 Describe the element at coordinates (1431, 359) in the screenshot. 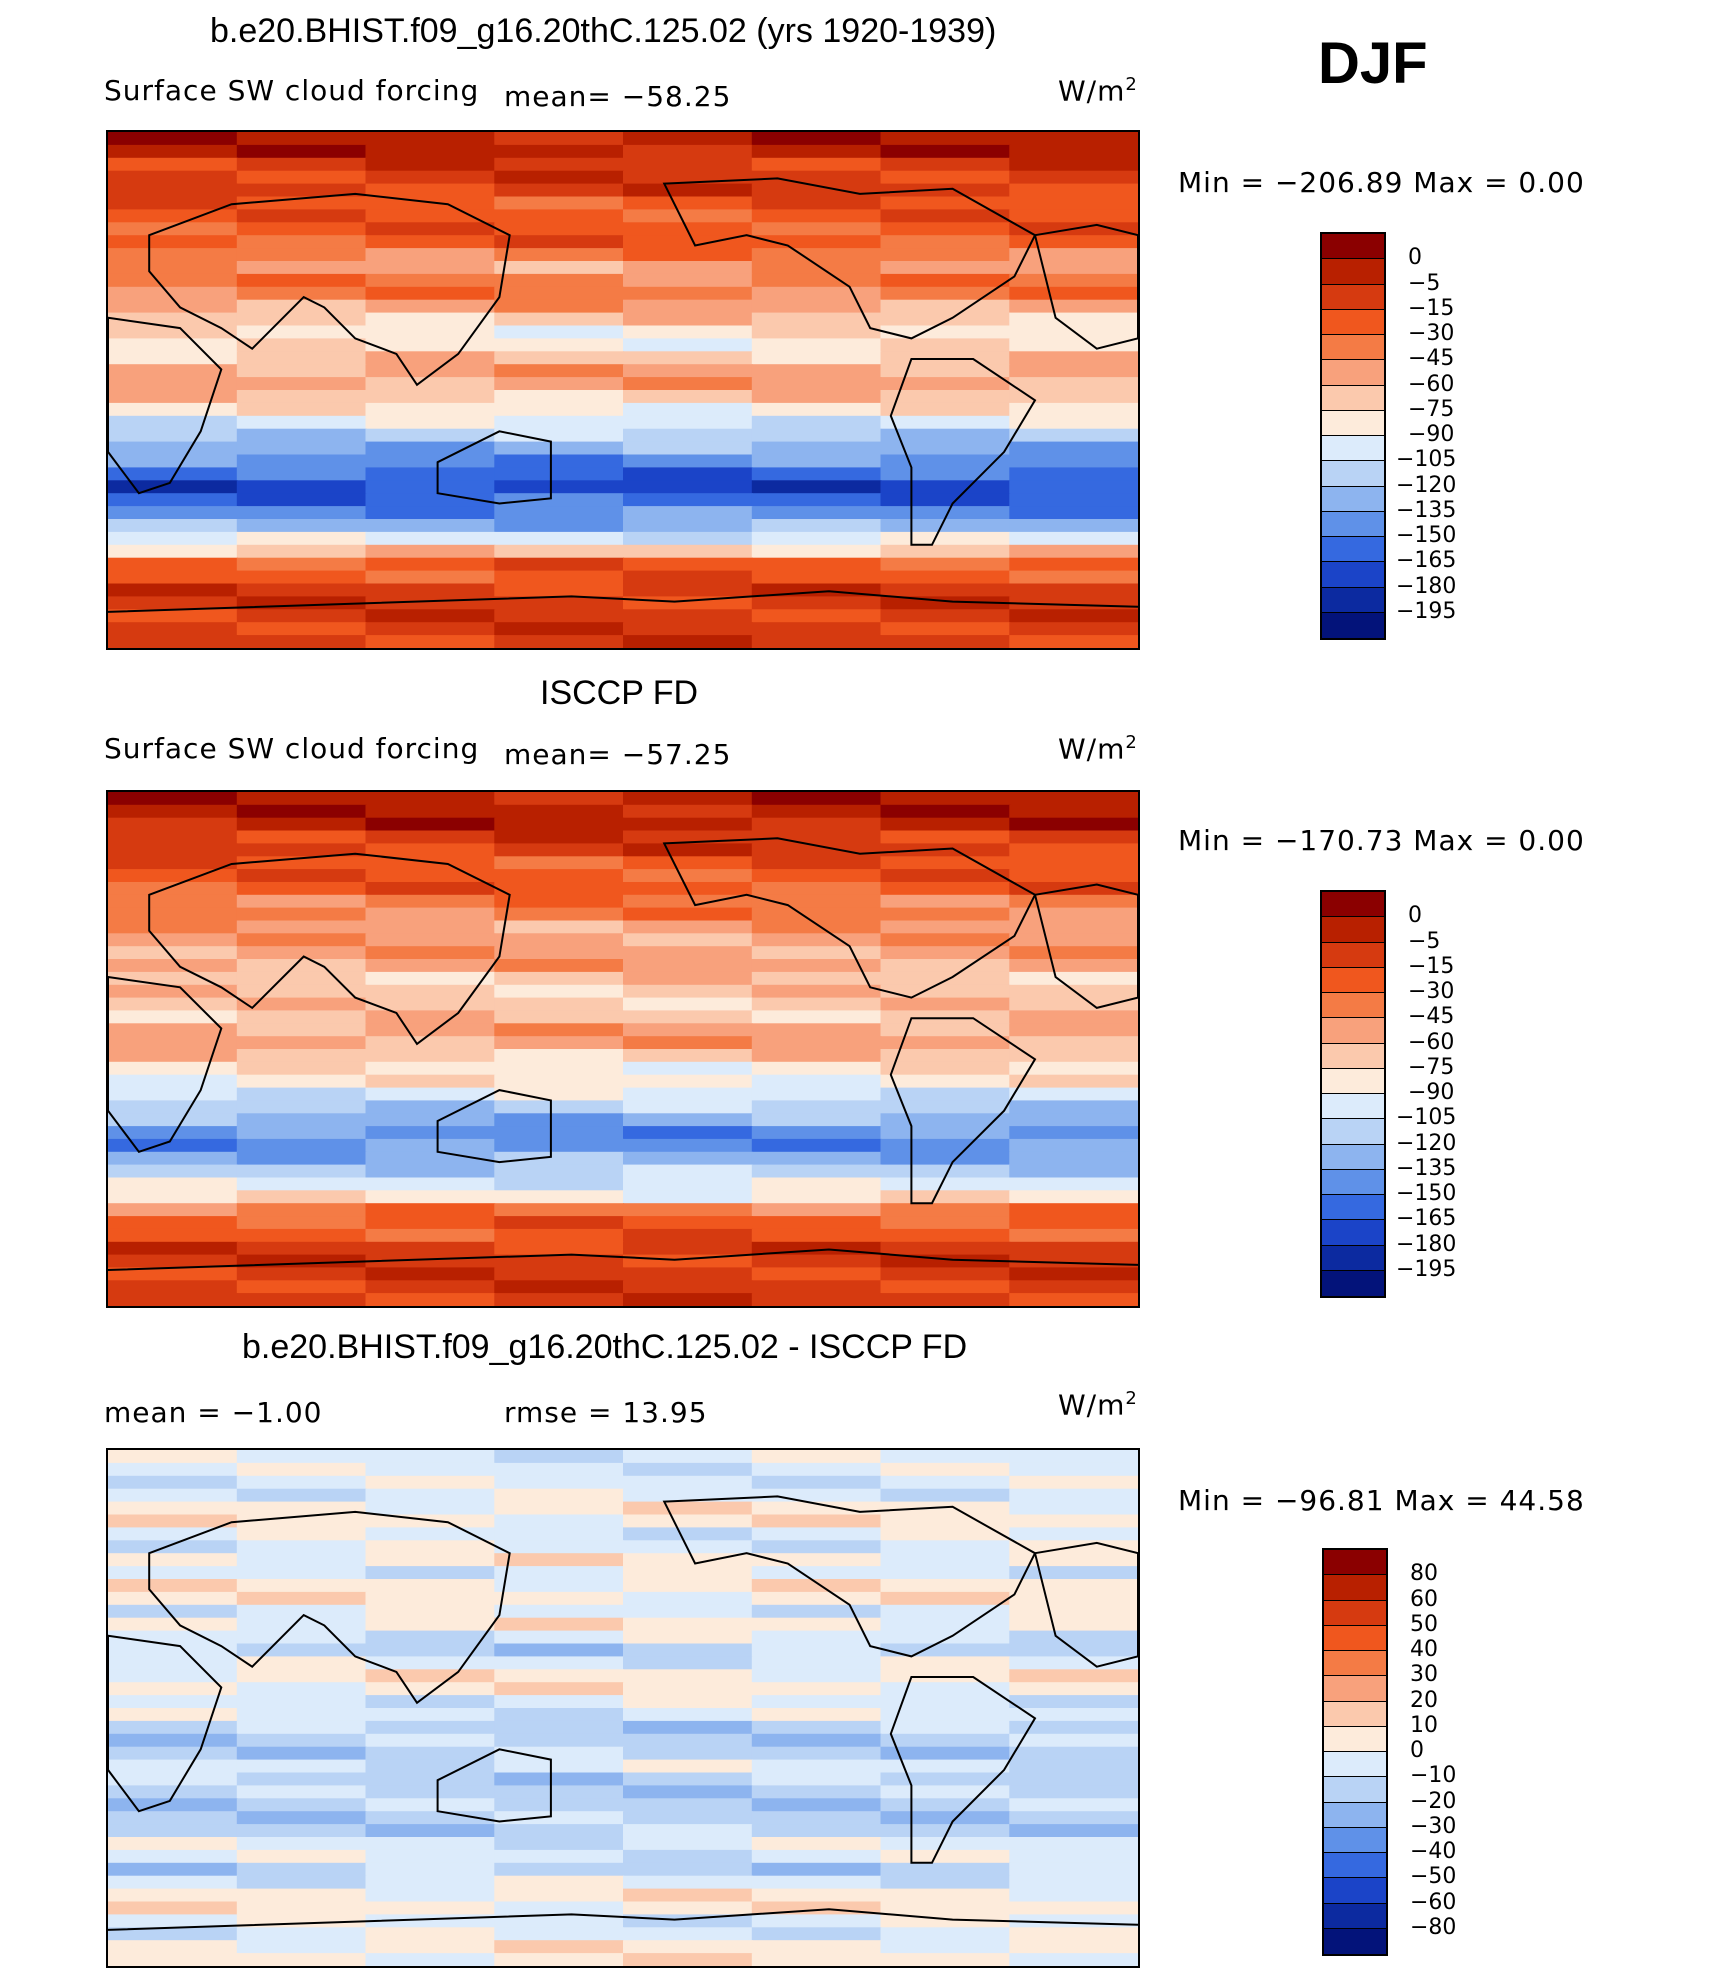

I see `colorbar-tick-label: −45` at that location.